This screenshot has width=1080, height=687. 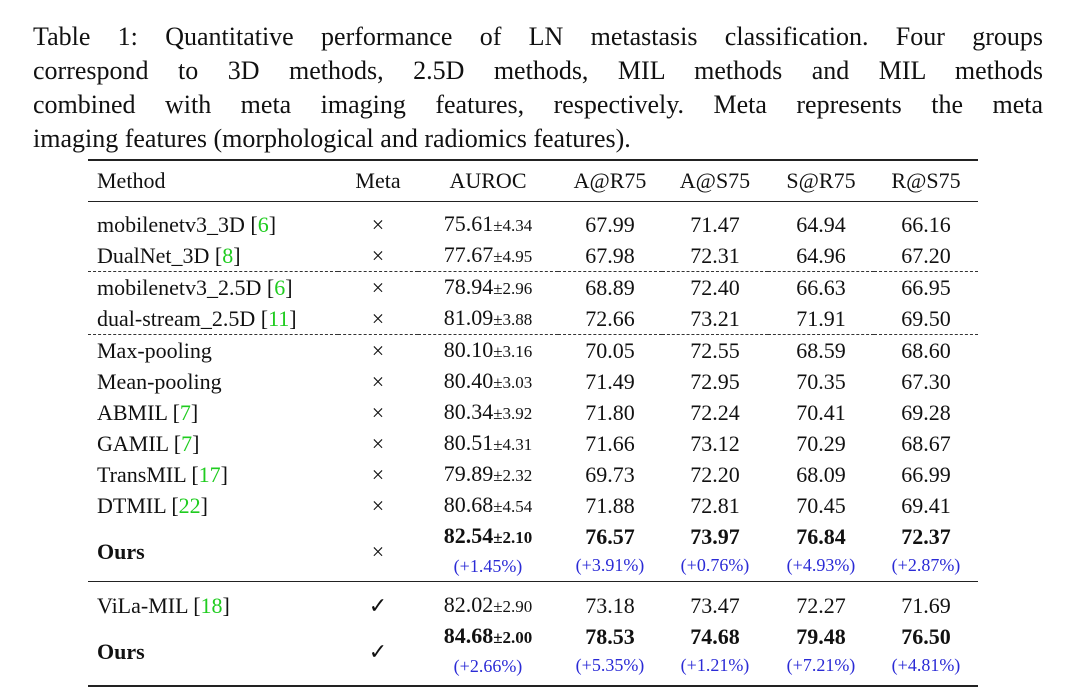 I want to click on metric-value: 72.37, so click(x=926, y=536).